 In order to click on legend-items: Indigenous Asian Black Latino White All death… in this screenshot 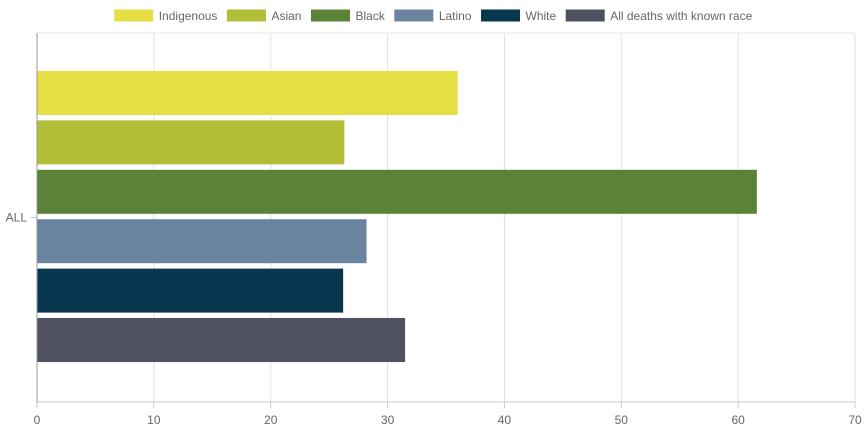, I will do `click(433, 15)`.